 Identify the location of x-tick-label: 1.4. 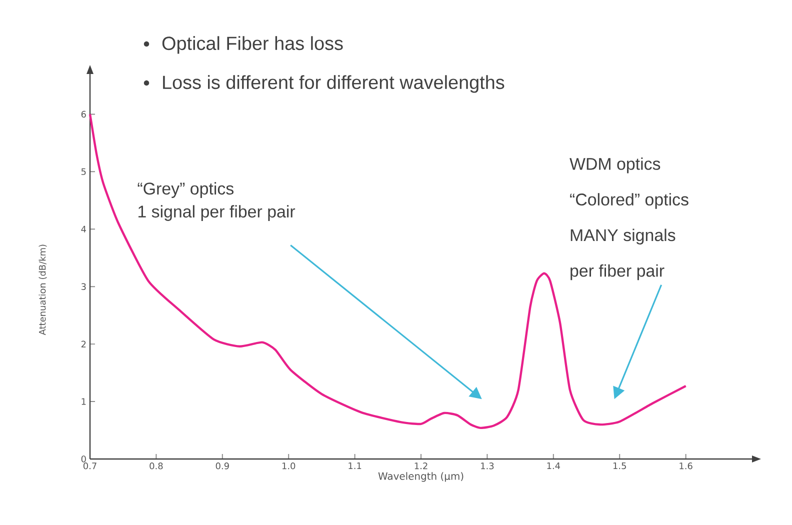
(553, 466).